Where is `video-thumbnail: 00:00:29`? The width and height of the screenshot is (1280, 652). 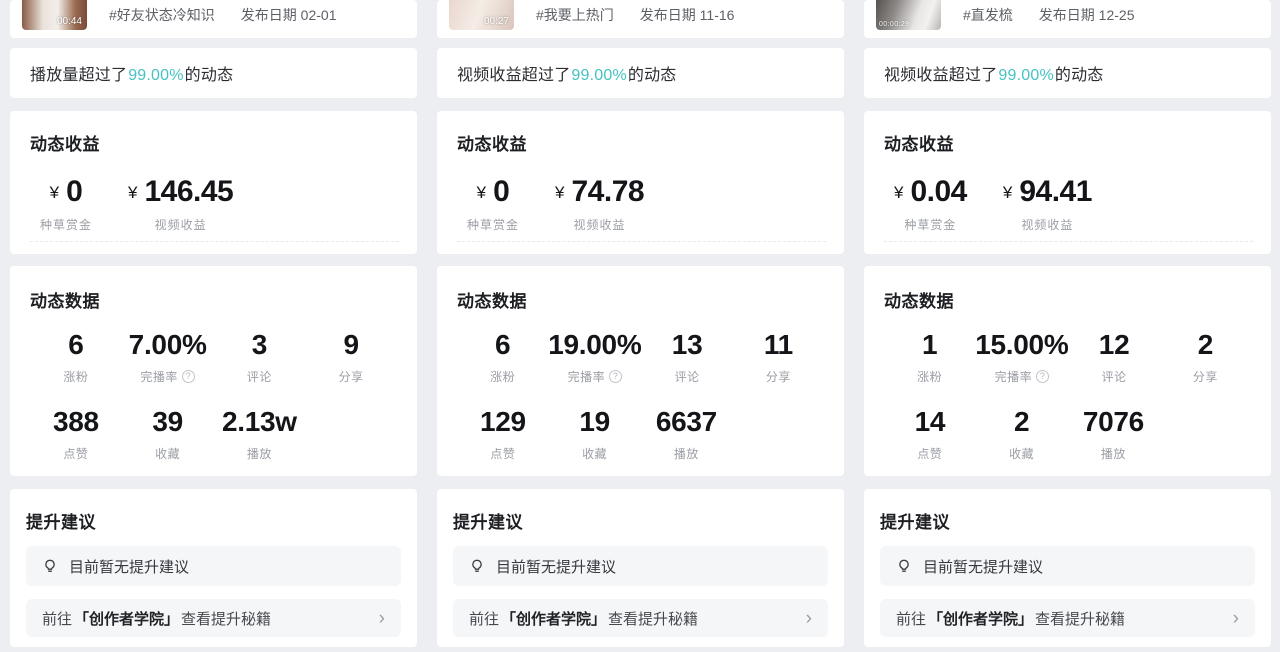
video-thumbnail: 00:00:29 is located at coordinates (908, 15).